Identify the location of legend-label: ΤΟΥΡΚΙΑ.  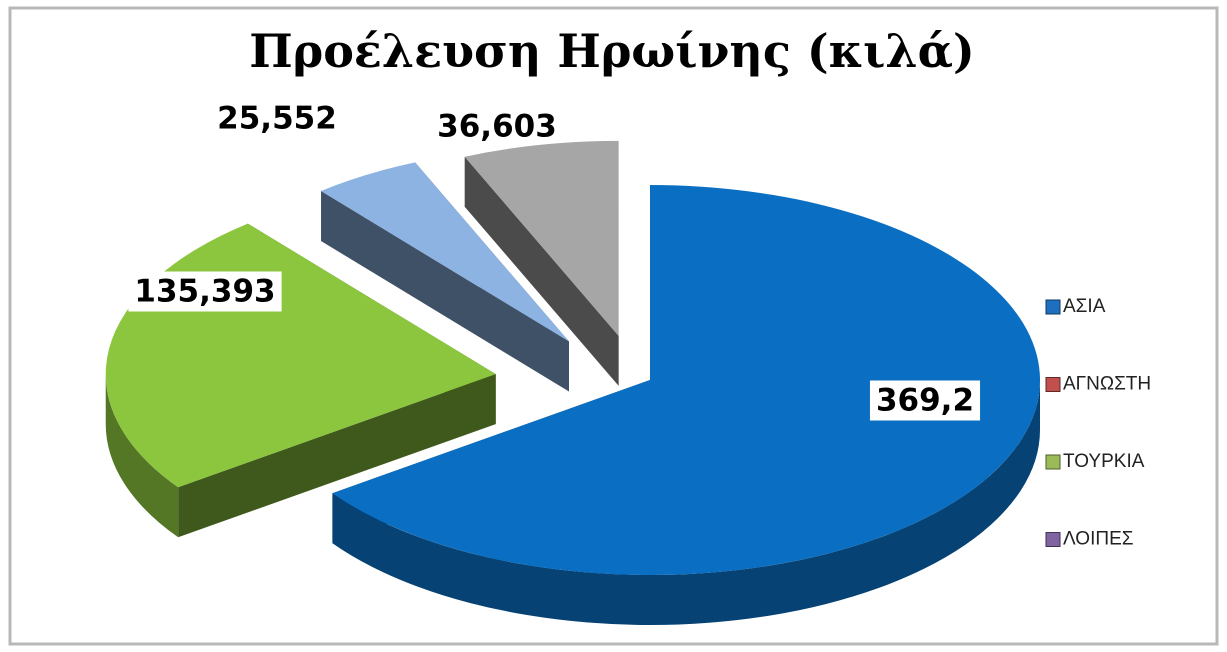
(1104, 461).